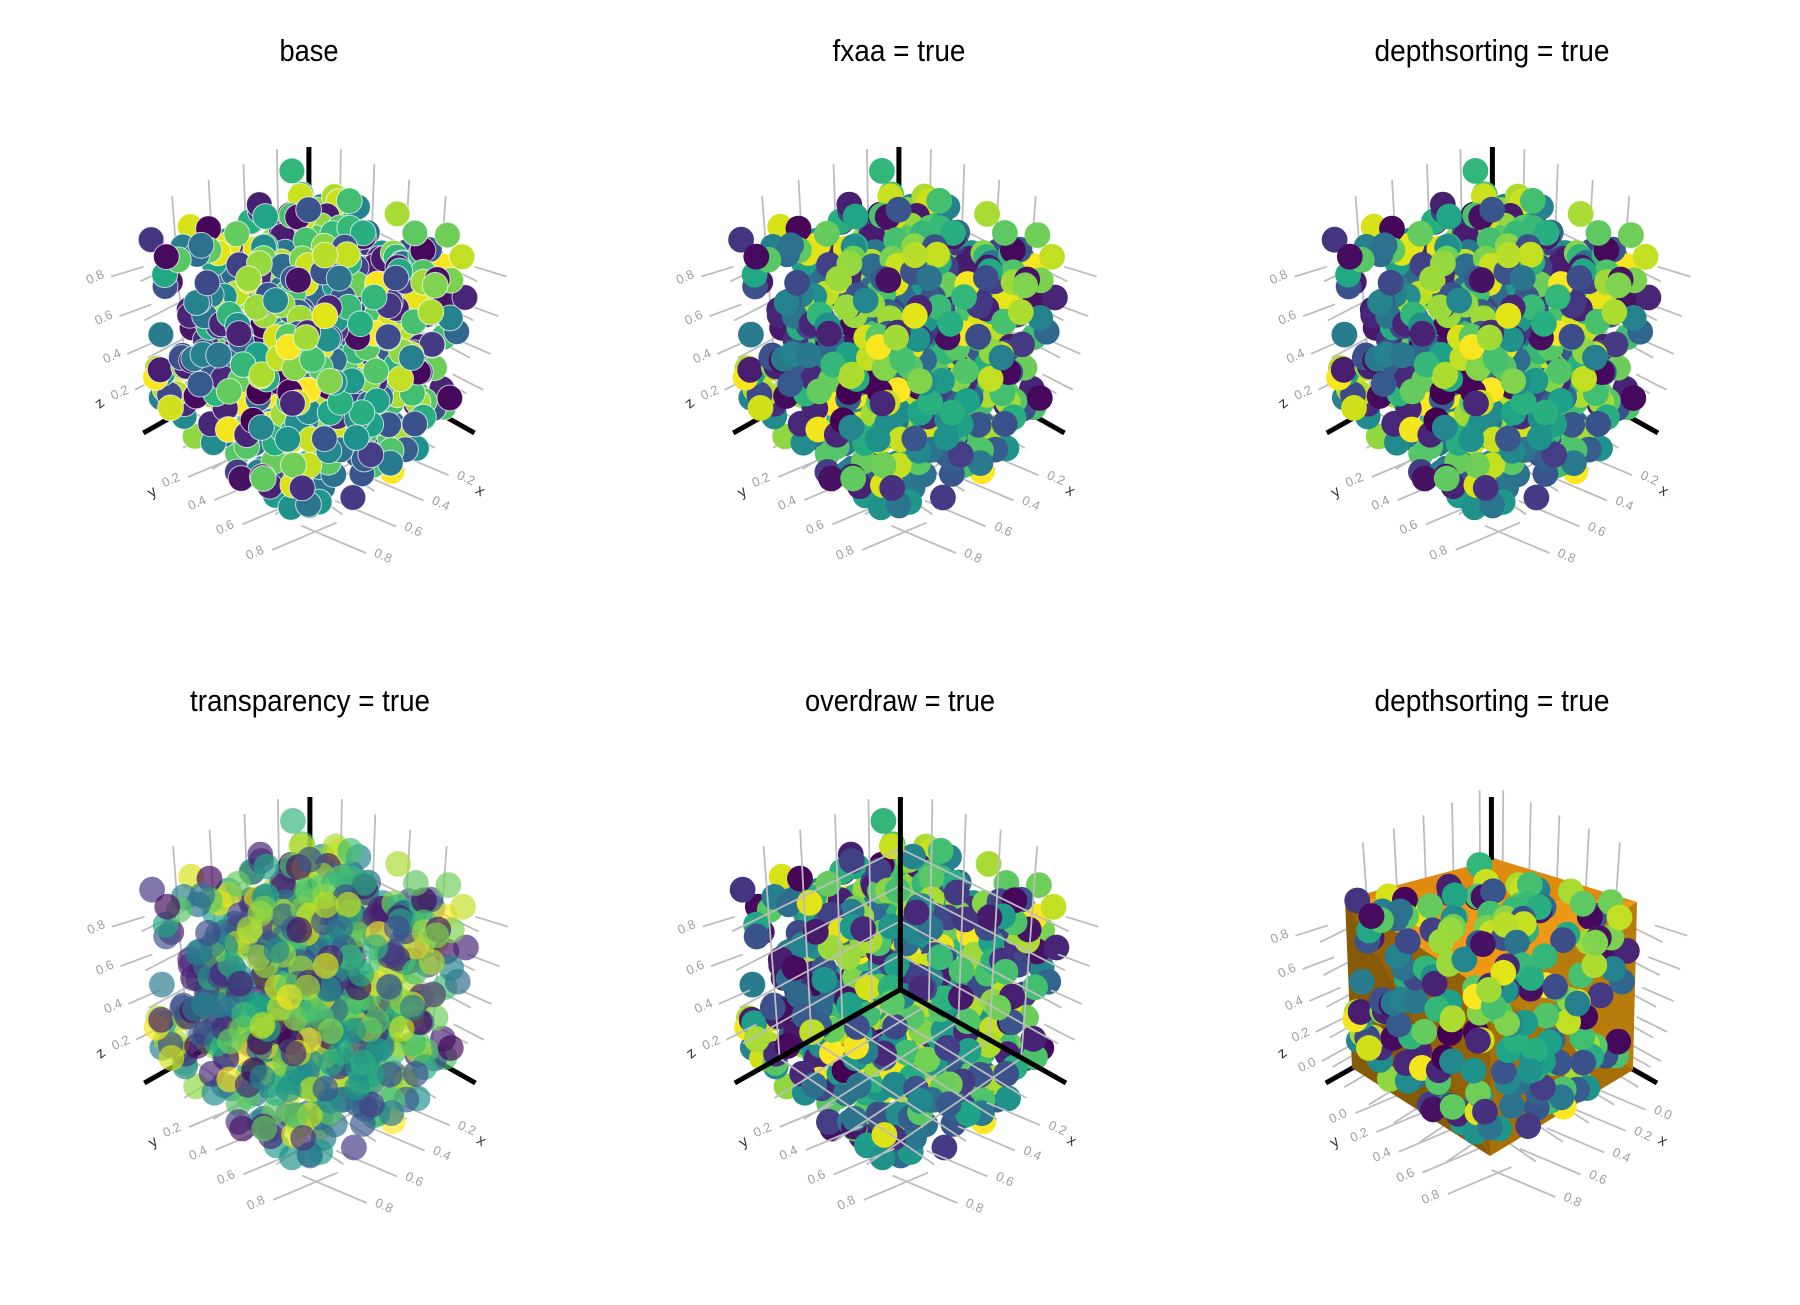  Describe the element at coordinates (310, 700) in the screenshot. I see `svg-text: transparency = true` at that location.